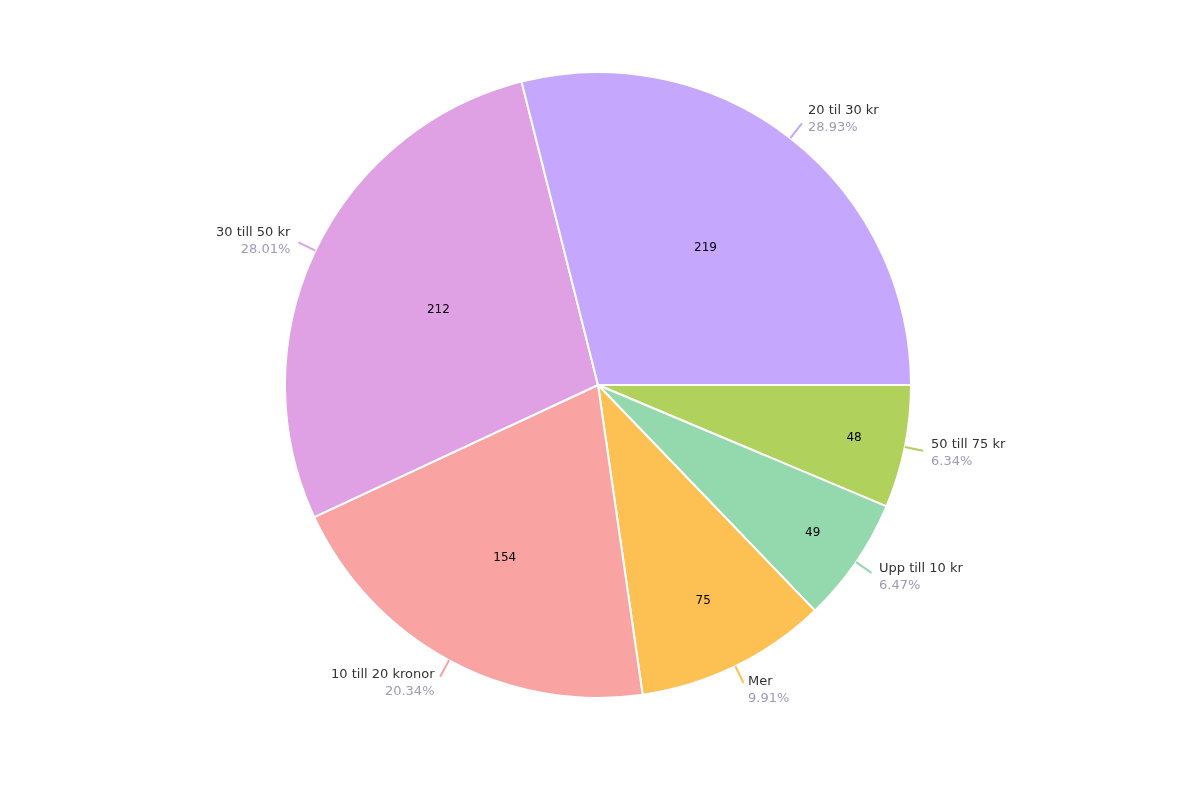 The image size is (1200, 800). Describe the element at coordinates (705, 246) in the screenshot. I see `data-label: 219` at that location.